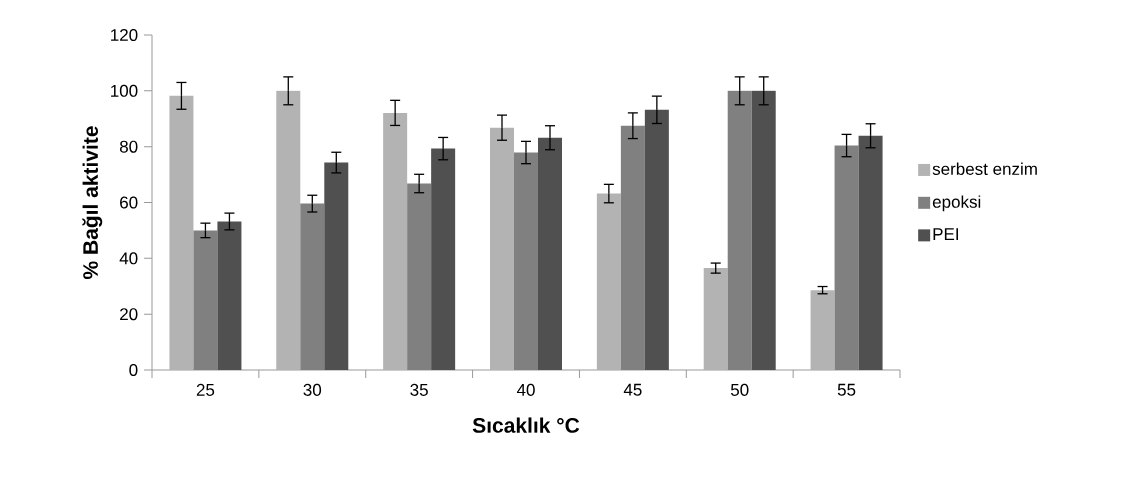  Describe the element at coordinates (846, 389) in the screenshot. I see `x-tick-label: 55` at that location.